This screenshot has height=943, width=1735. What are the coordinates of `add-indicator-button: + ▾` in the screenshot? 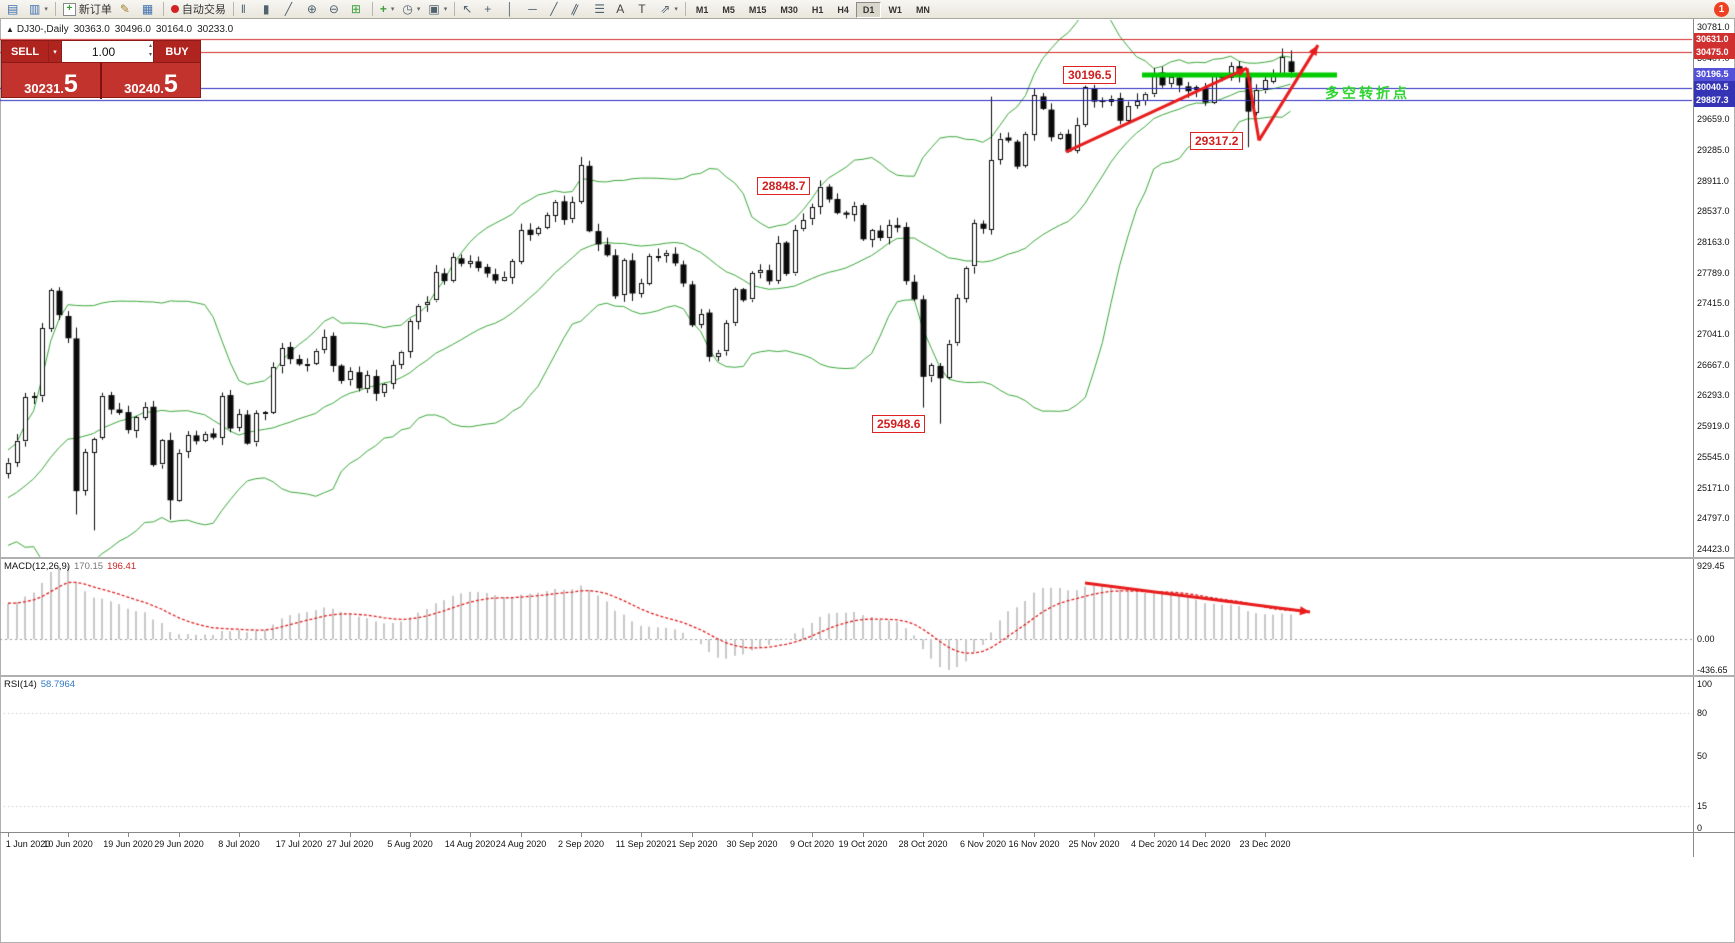 It's located at (387, 9).